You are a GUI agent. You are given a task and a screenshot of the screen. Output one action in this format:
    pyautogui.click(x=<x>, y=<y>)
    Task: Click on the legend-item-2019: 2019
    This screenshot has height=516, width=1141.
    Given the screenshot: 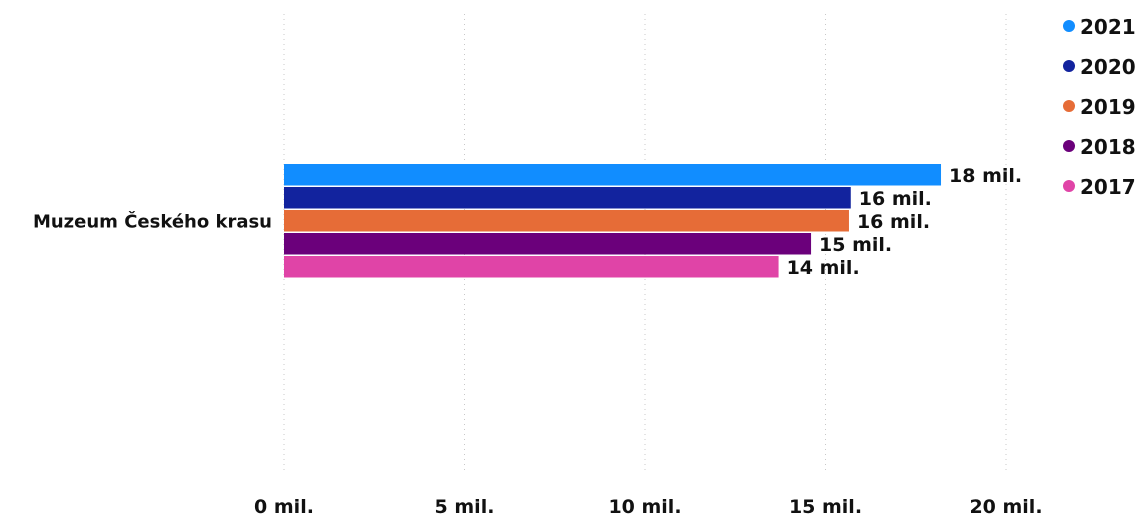 What is the action you would take?
    pyautogui.click(x=1099, y=107)
    